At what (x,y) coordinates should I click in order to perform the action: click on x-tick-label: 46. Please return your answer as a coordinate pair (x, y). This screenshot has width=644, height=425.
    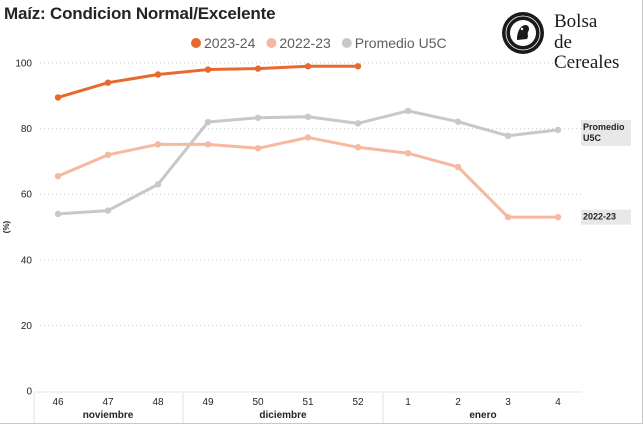
    Looking at the image, I should click on (58, 402).